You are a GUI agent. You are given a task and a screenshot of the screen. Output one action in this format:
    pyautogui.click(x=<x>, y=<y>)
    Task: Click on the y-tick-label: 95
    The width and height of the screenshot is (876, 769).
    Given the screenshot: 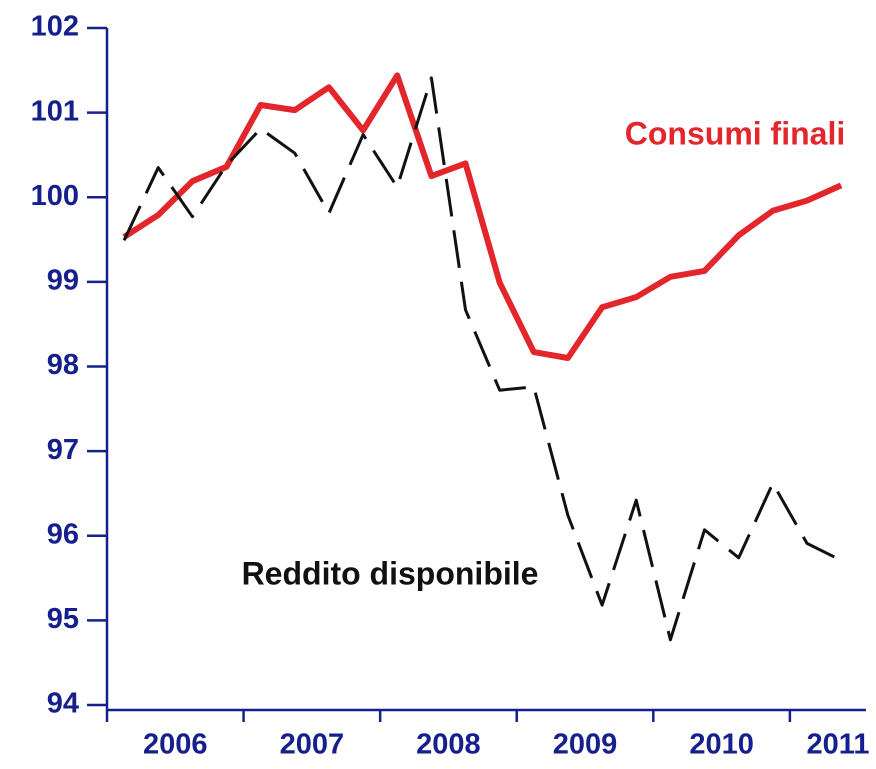 What is the action you would take?
    pyautogui.click(x=63, y=619)
    